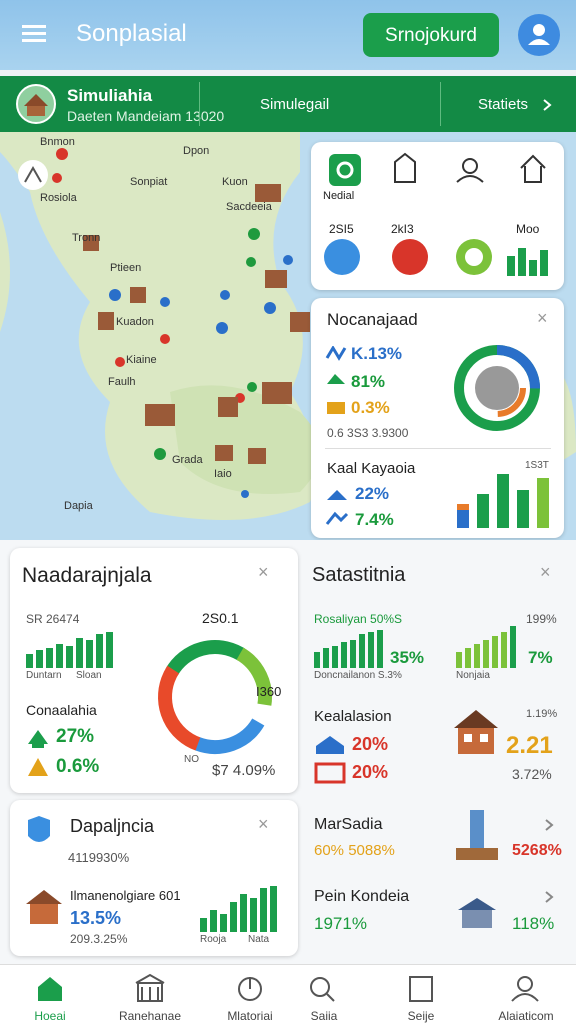 This screenshot has height=1025, width=576. What do you see at coordinates (539, 35) in the screenshot?
I see `avatar` at bounding box center [539, 35].